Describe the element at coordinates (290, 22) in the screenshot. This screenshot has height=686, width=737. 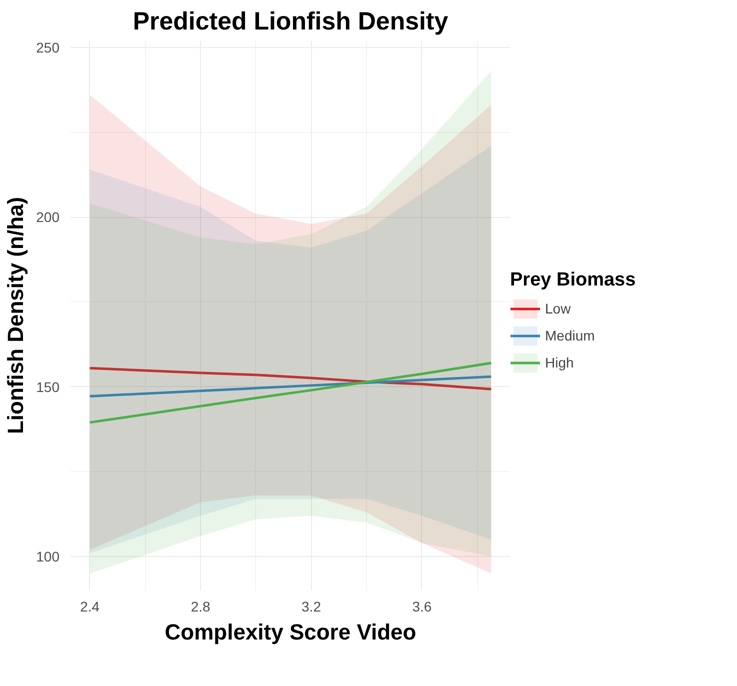
I see `chart-title: Predicted Lionfish Density` at that location.